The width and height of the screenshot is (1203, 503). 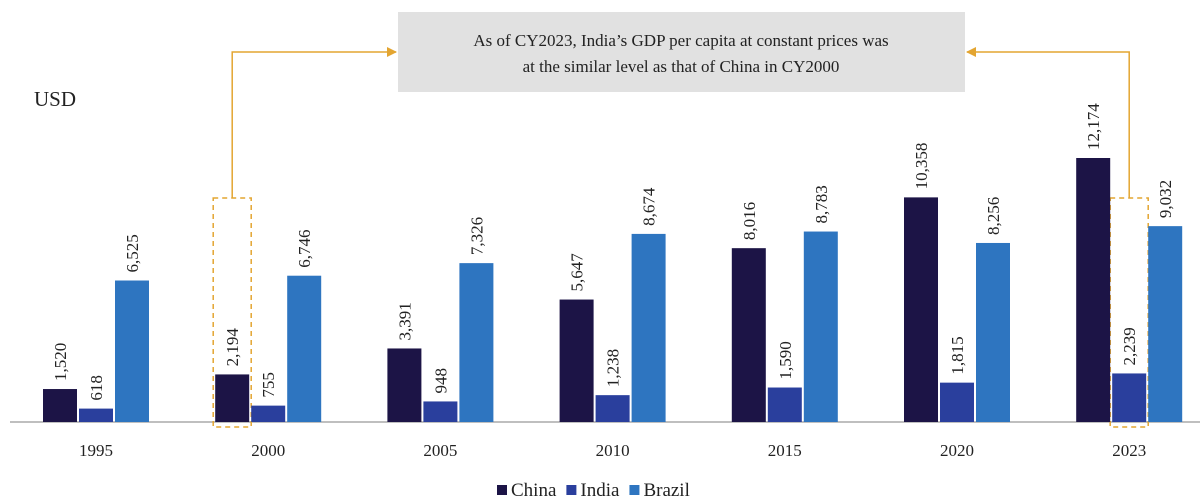 What do you see at coordinates (666, 490) in the screenshot?
I see `legend-label: Brazil` at bounding box center [666, 490].